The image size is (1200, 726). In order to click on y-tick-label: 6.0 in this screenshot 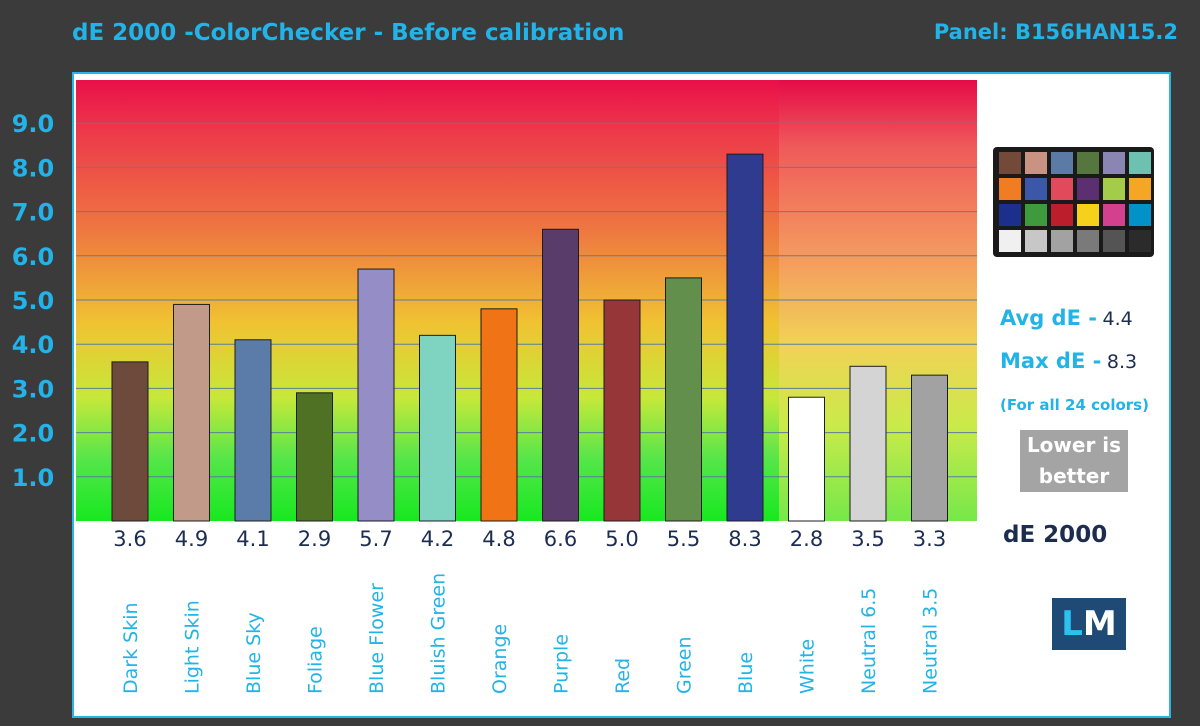, I will do `click(33, 257)`.